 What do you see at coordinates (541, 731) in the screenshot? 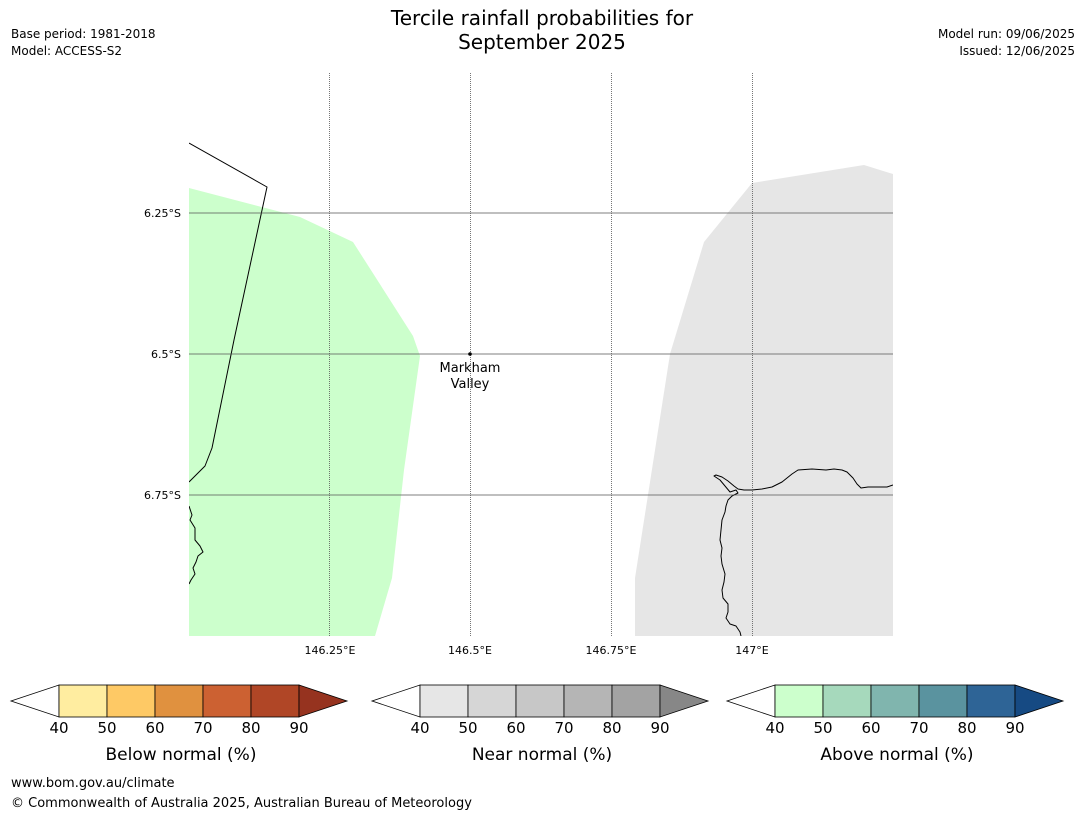
I see `colorbar-near-normal: Near normal (%) 40 50 60 70 80 90` at bounding box center [541, 731].